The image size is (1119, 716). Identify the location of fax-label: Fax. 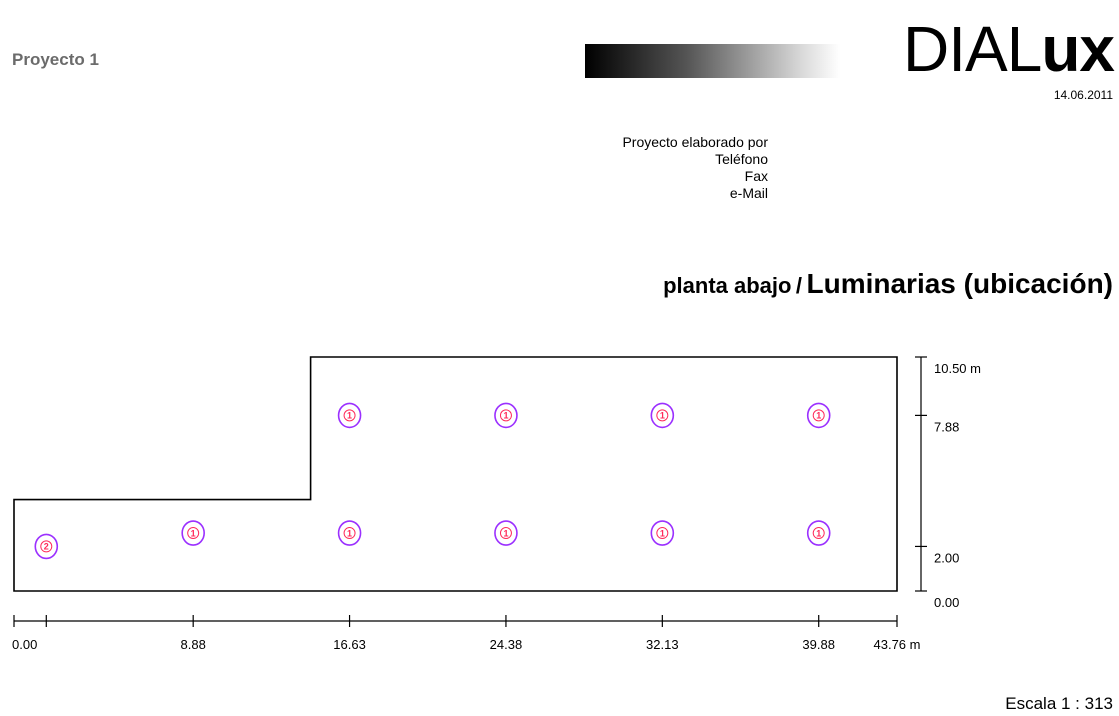
(756, 176).